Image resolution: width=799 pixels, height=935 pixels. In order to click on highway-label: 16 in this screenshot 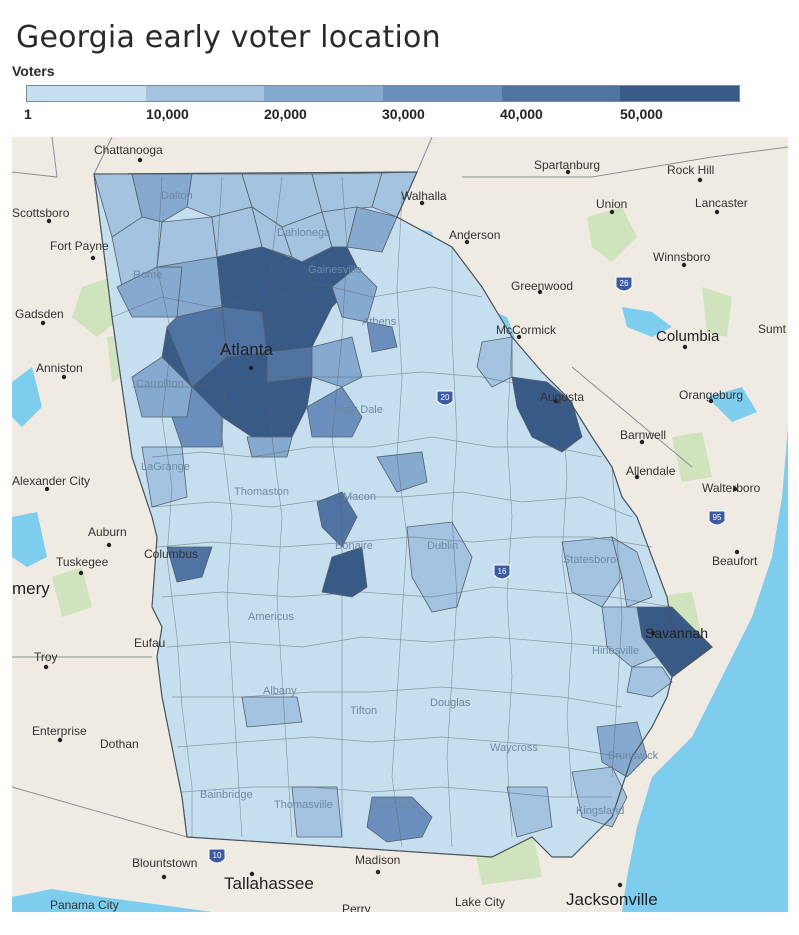, I will do `click(502, 571)`.